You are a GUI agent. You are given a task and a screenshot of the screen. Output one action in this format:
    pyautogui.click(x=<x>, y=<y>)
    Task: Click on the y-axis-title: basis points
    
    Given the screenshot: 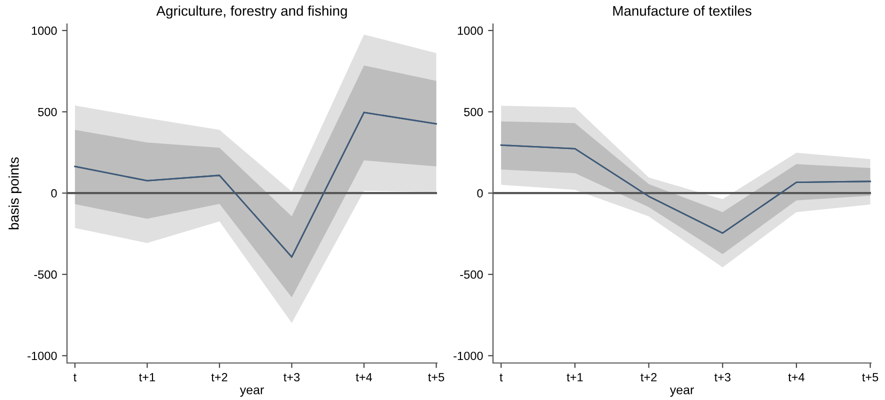 What is the action you would take?
    pyautogui.click(x=15, y=193)
    